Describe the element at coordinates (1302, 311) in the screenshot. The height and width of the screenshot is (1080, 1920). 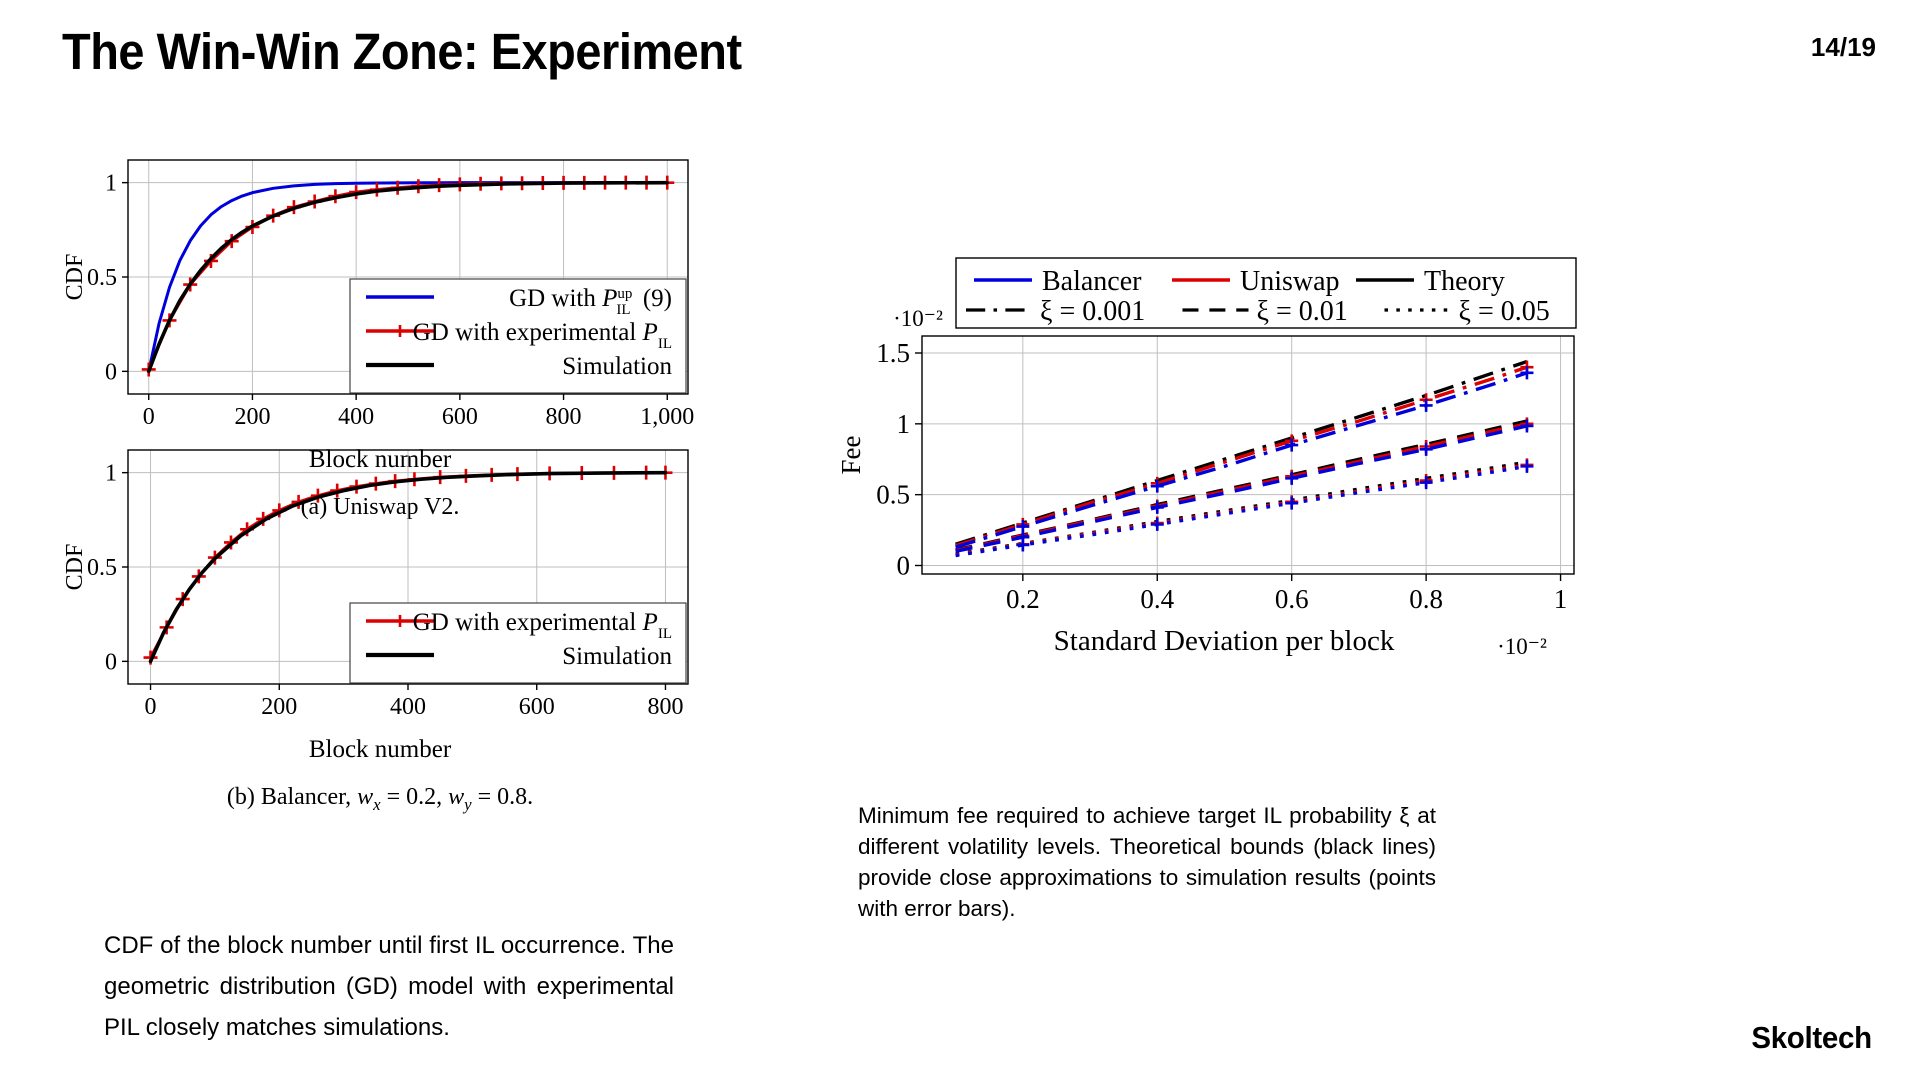
I see `svg-text: ξ = 0.01` at that location.